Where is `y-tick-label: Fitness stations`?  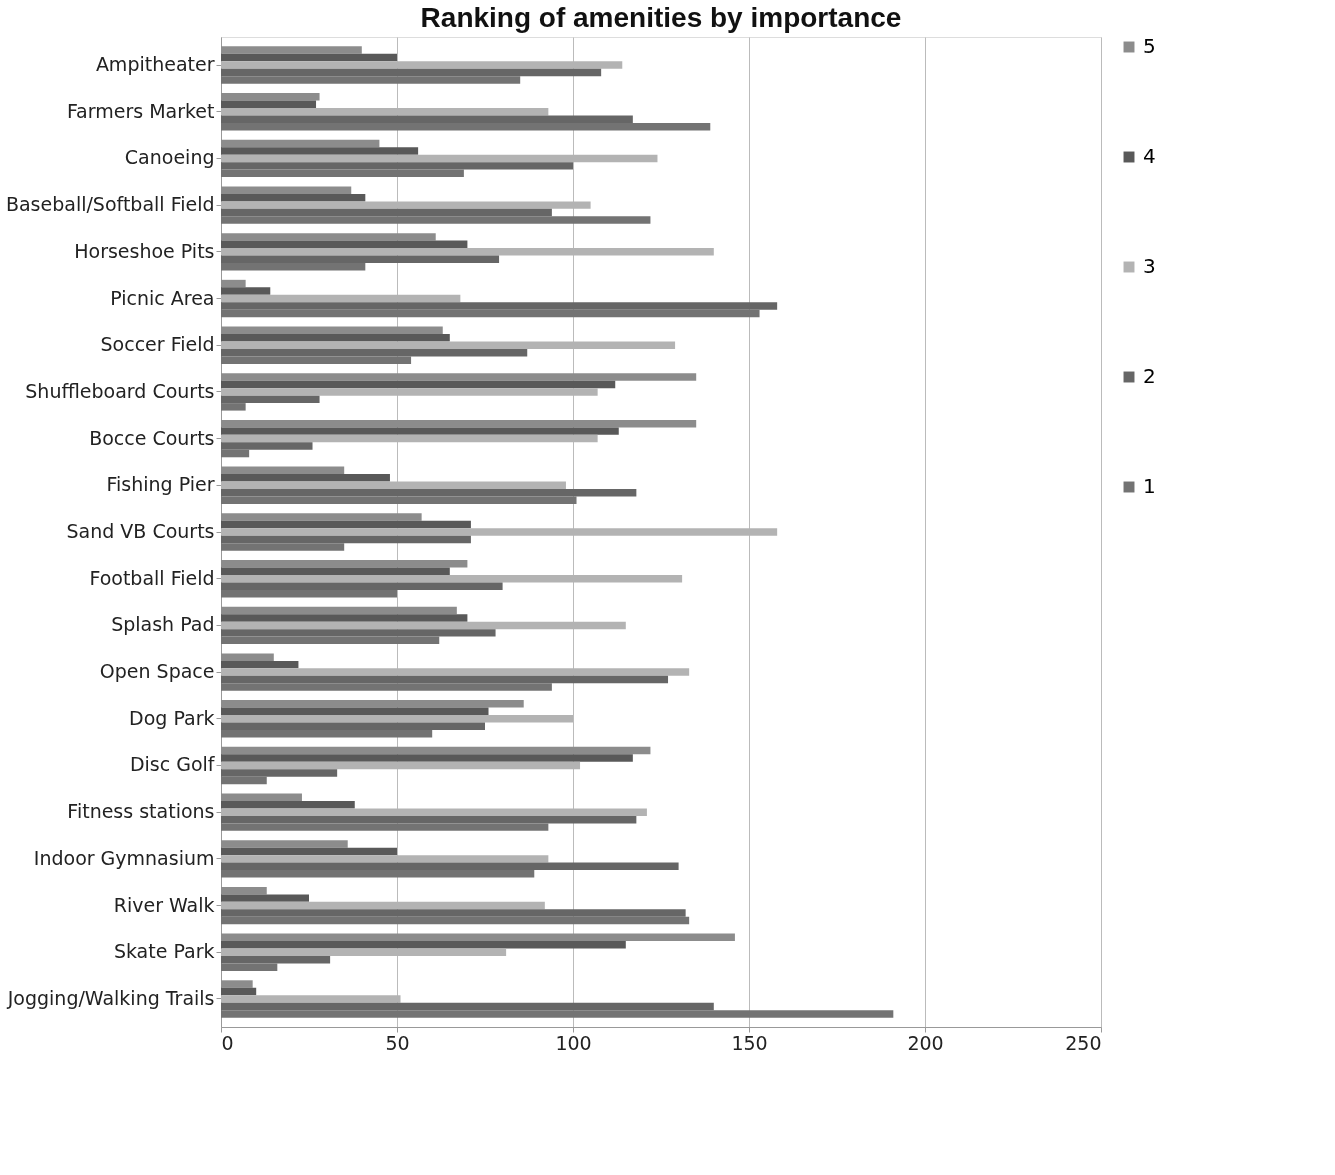
y-tick-label: Fitness stations is located at coordinates (141, 811).